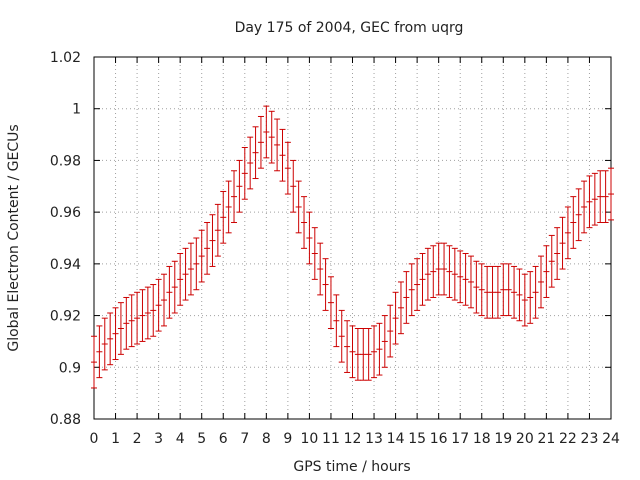 This screenshot has height=480, width=640. What do you see at coordinates (349, 28) in the screenshot?
I see `chart-title: Day 175 of 2004, GEC from uqrg` at bounding box center [349, 28].